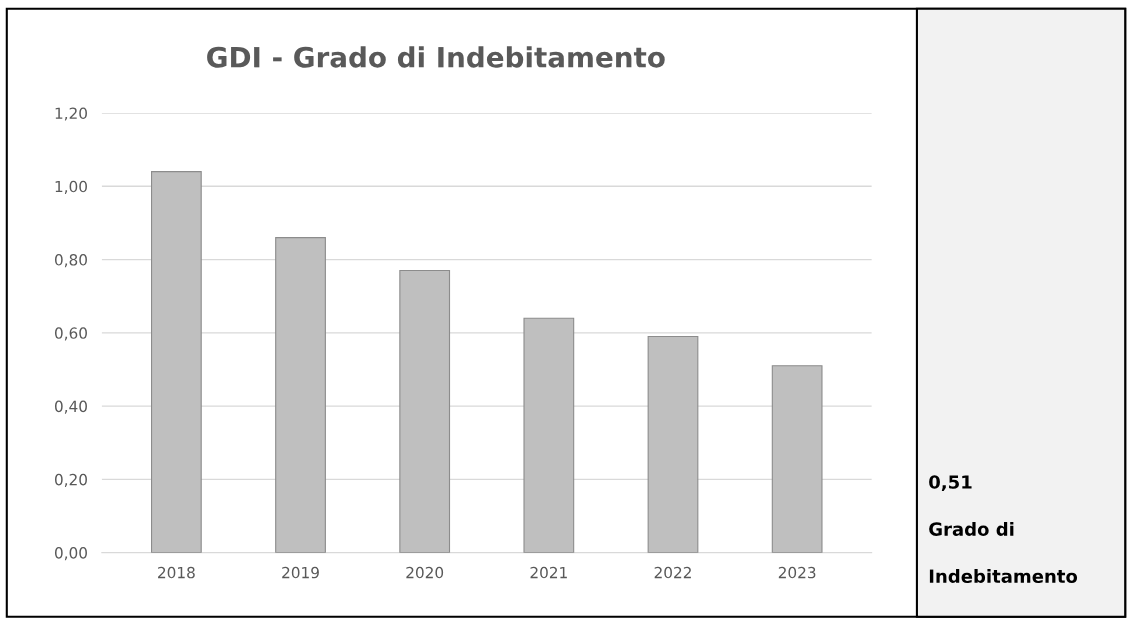  What do you see at coordinates (436, 57) in the screenshot?
I see `chart-title: GDI - Grado di Indebitamento` at bounding box center [436, 57].